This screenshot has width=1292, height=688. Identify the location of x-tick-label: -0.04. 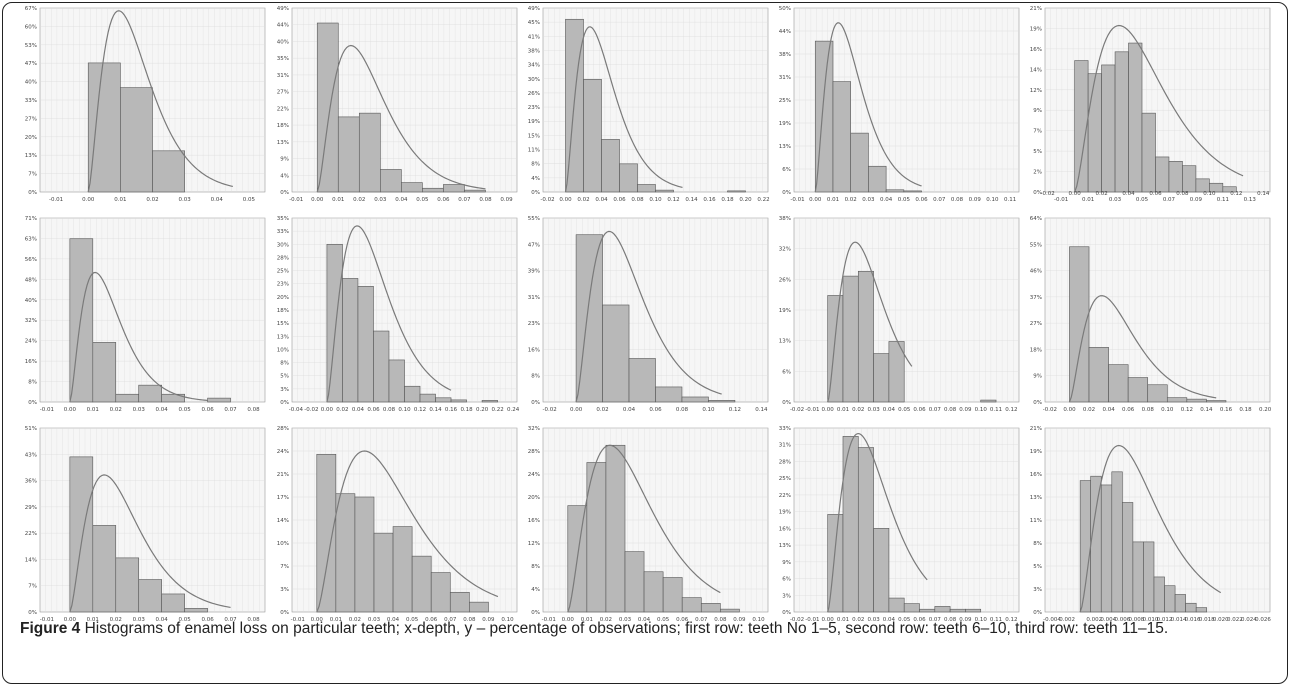
(296, 410).